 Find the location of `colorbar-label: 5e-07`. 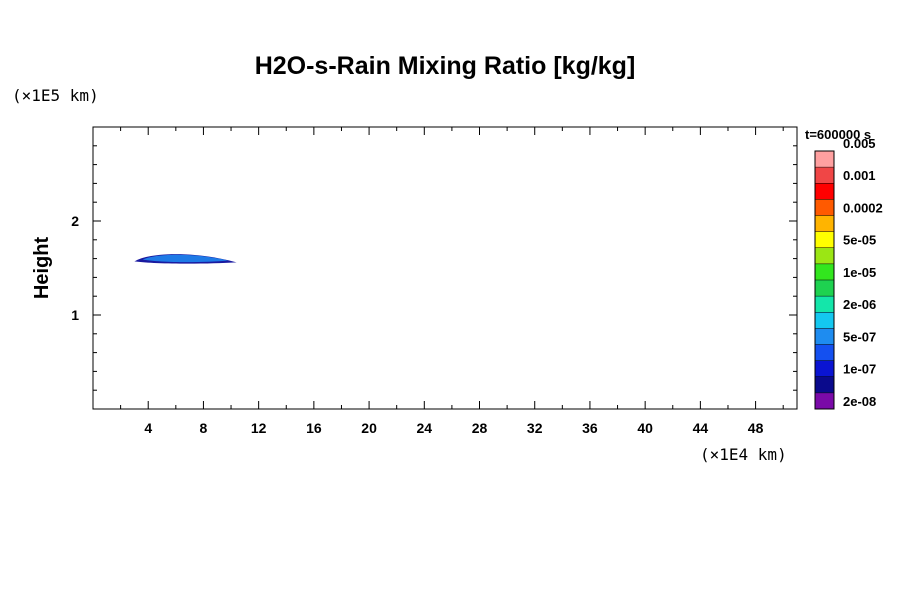

colorbar-label: 5e-07 is located at coordinates (859, 336).